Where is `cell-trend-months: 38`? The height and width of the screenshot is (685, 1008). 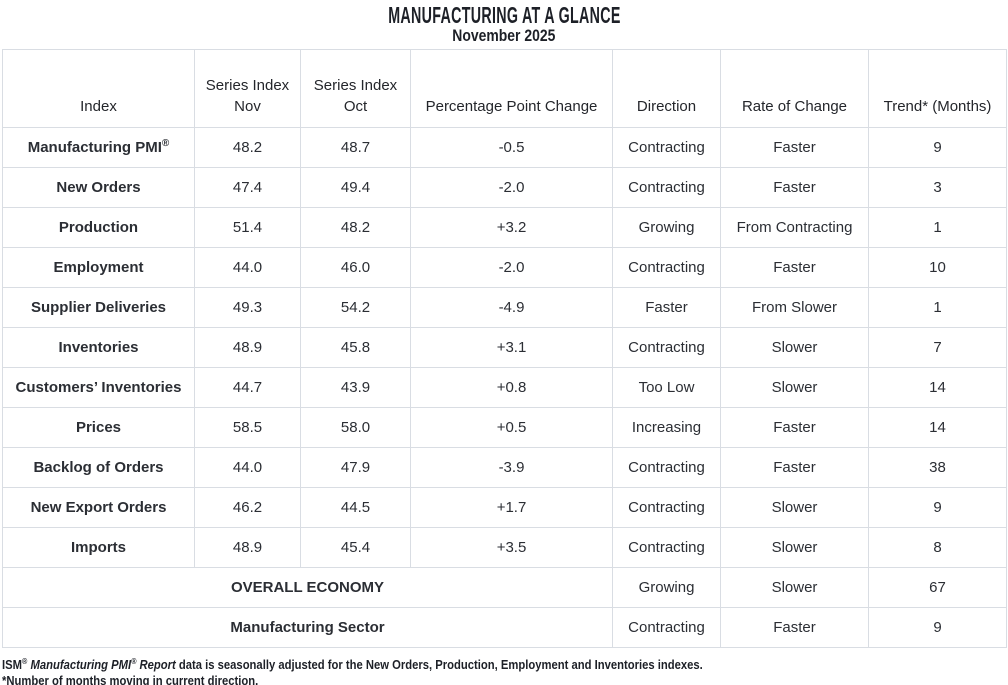 cell-trend-months: 38 is located at coordinates (937, 467).